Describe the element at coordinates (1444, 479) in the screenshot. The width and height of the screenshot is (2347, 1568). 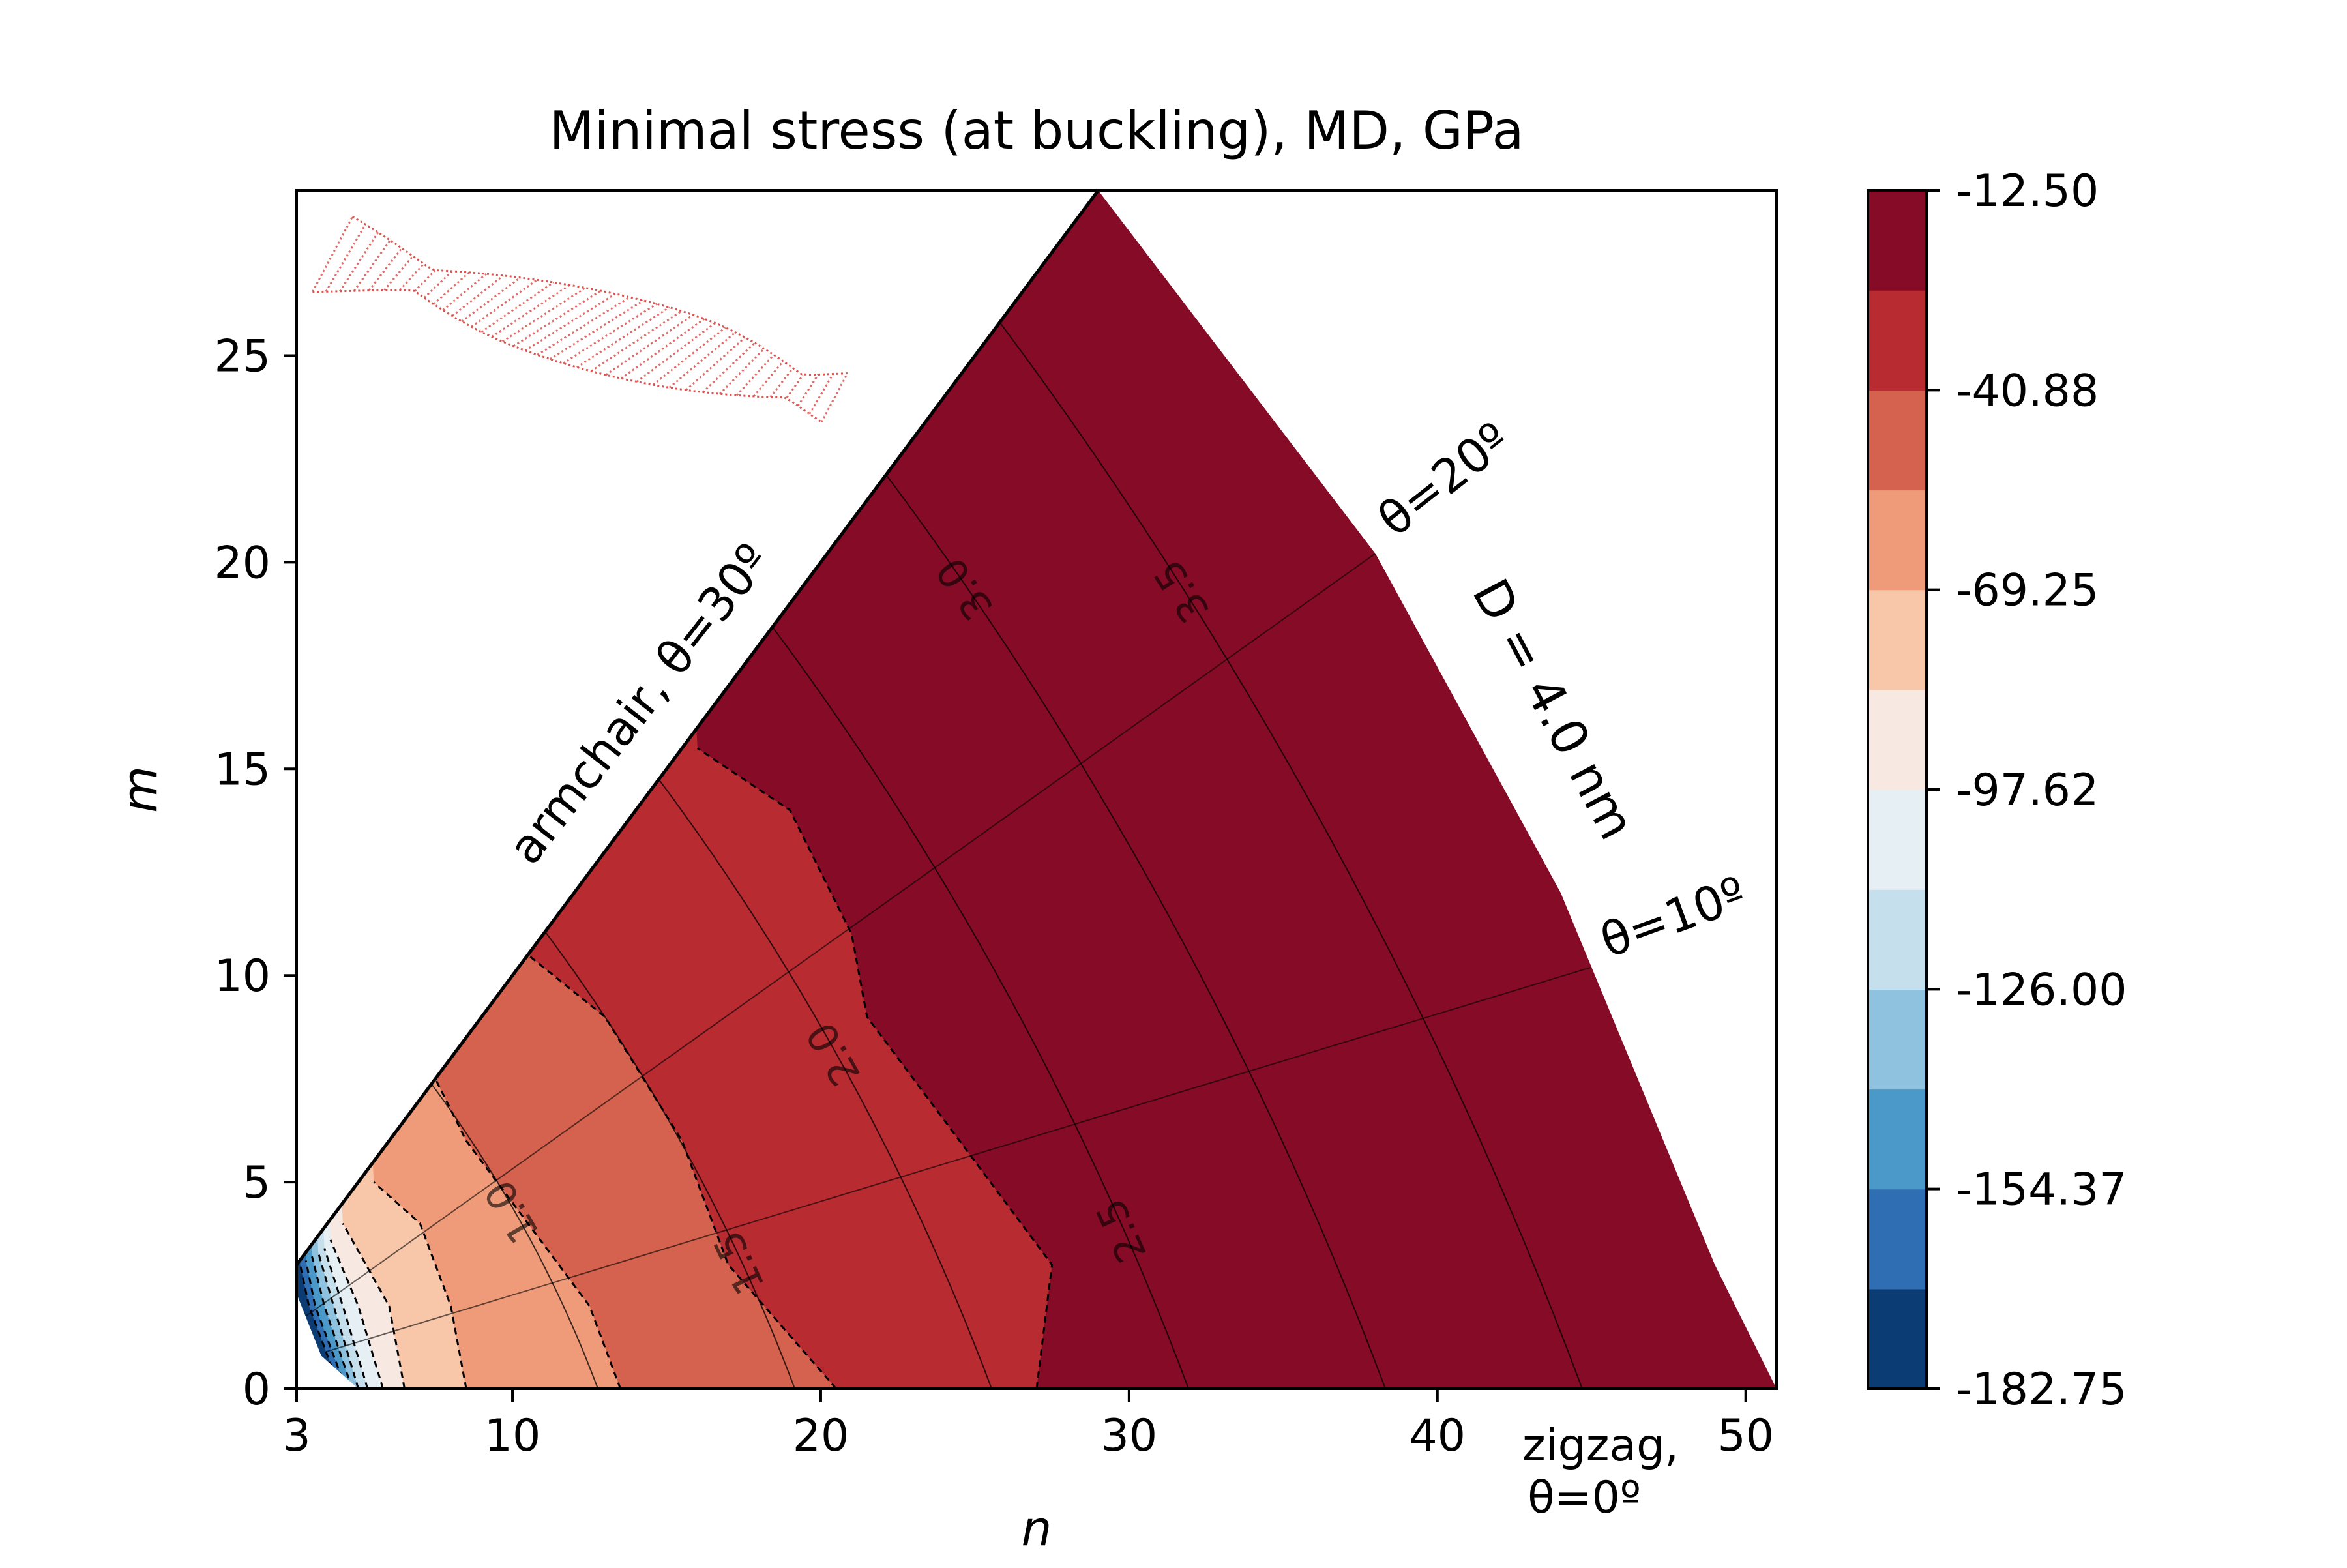
I see `theta-20-annotation: θ=20º` at that location.